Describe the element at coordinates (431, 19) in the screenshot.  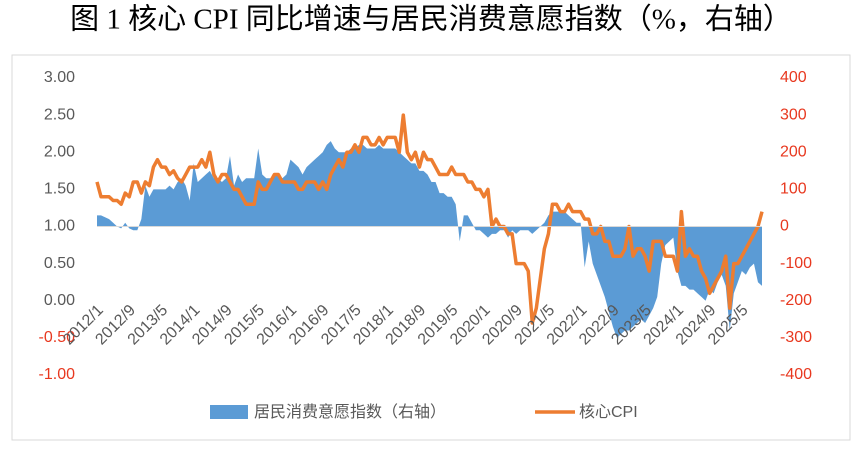
I see `chart-title: 图 1 核心 CPI 同比增速与居民消费意愿指数（%，右轴）` at that location.